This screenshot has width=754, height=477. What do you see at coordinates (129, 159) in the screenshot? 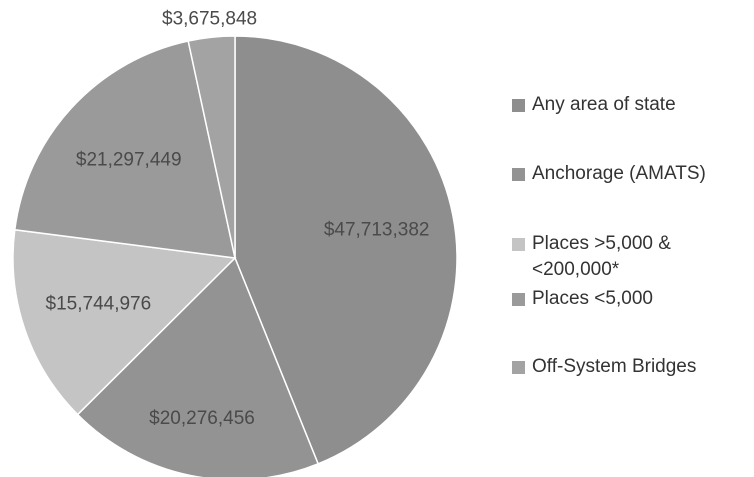
I see `data-label: $21,297,449` at bounding box center [129, 159].